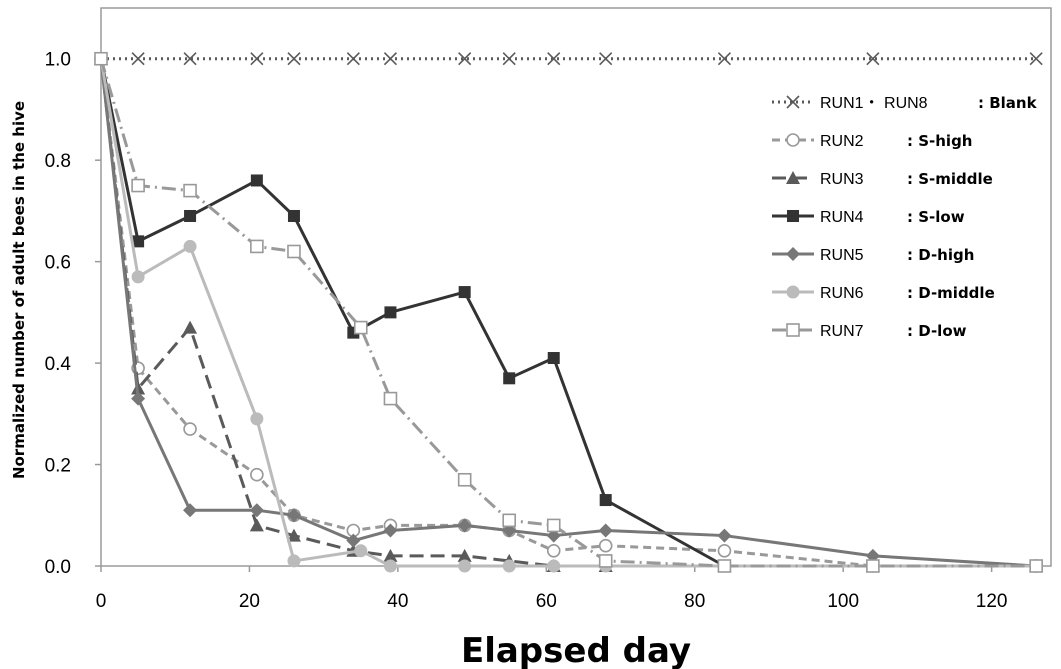  I want to click on legend-item: RUN4 : S-low, so click(868, 217).